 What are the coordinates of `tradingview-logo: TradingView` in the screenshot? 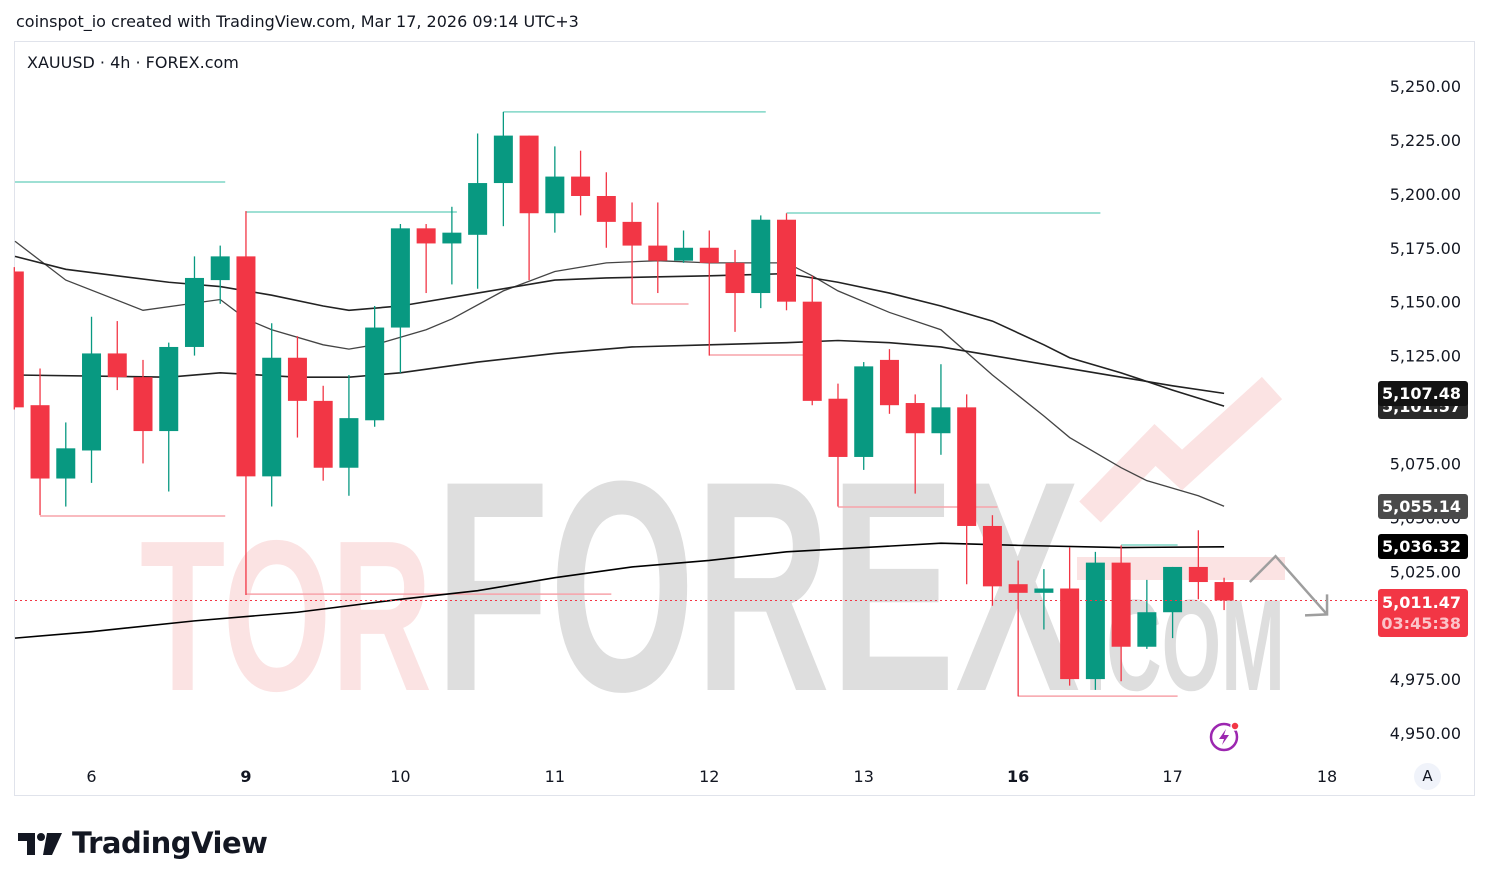 It's located at (143, 843).